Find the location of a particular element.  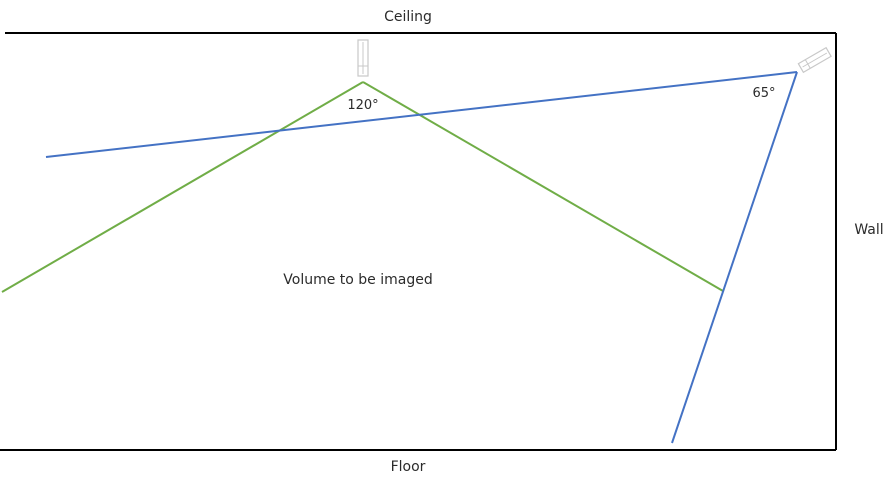

wall-fov-lower-ray is located at coordinates (734, 257).